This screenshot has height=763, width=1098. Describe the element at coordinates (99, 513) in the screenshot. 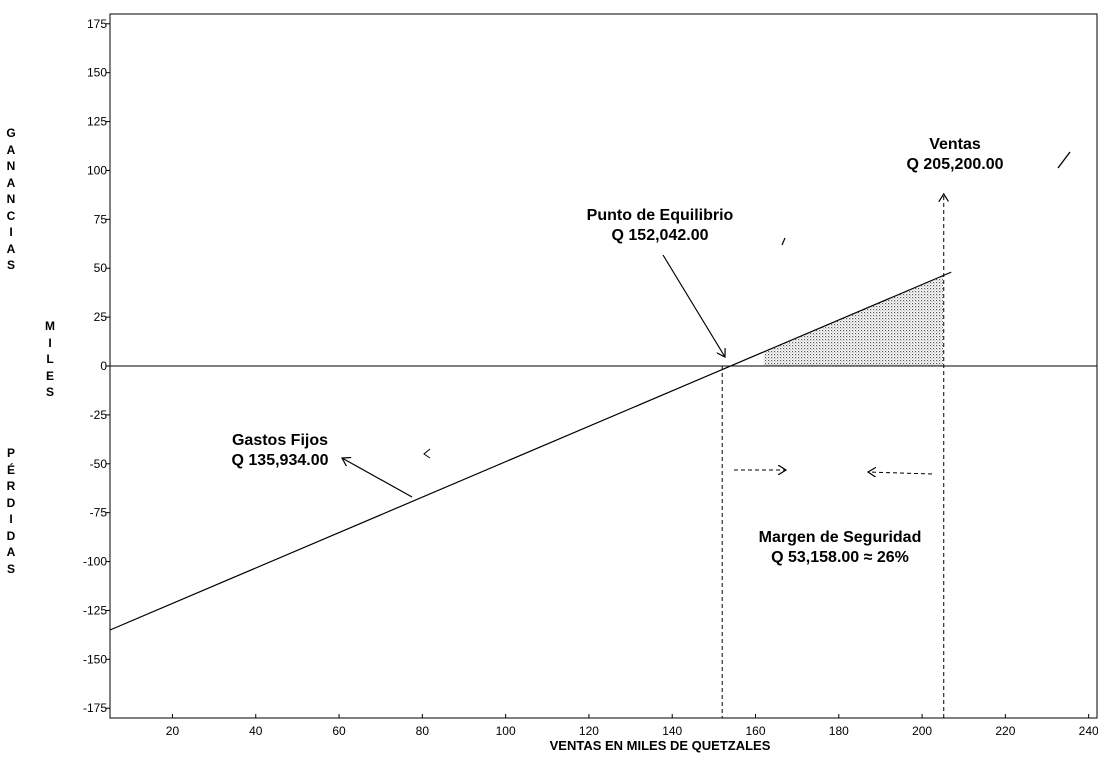

I see `y-tick-label: -75` at that location.